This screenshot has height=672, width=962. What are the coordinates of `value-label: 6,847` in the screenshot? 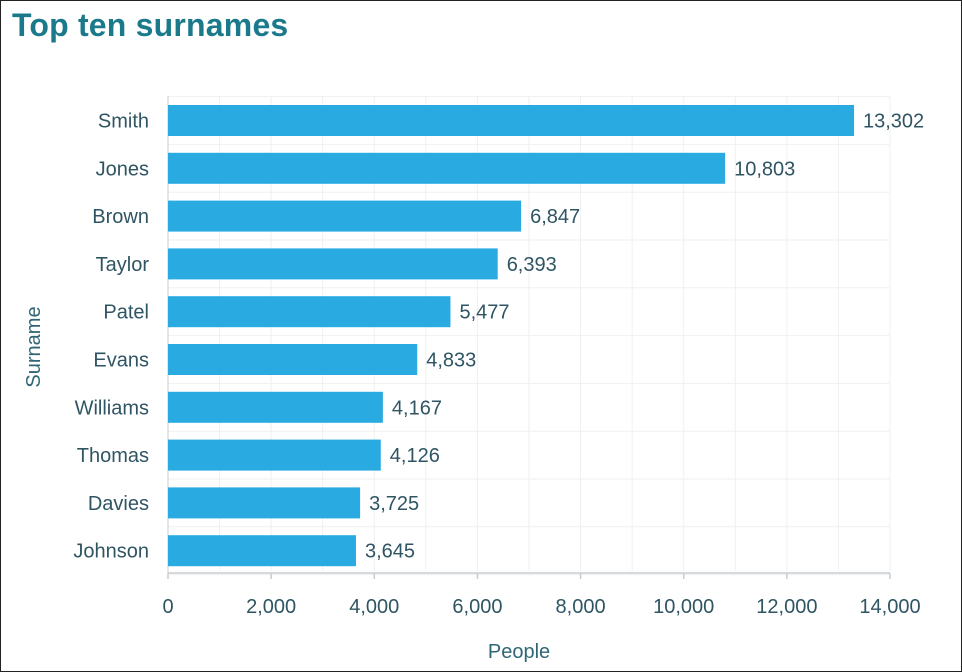 It's located at (555, 217).